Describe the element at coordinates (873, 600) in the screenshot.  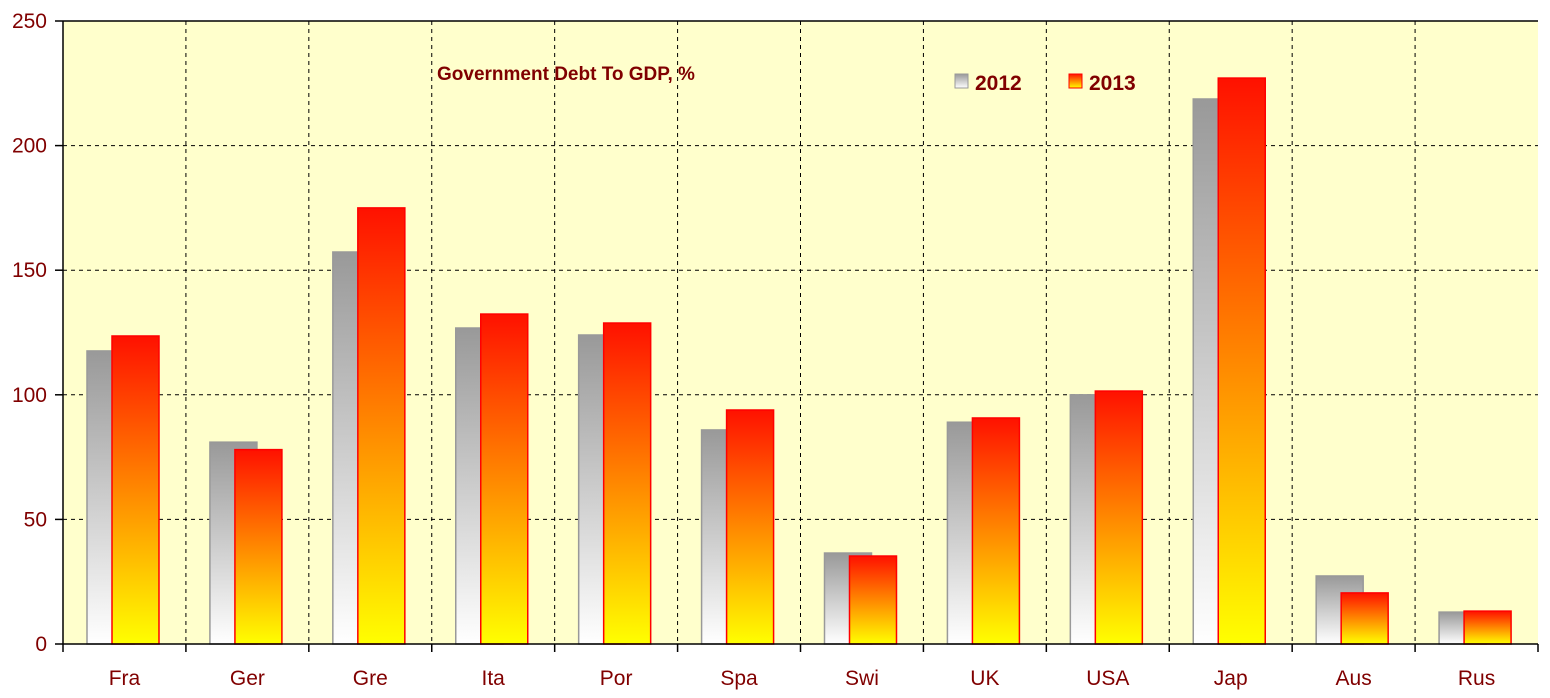
I see `bar-2013-swi` at that location.